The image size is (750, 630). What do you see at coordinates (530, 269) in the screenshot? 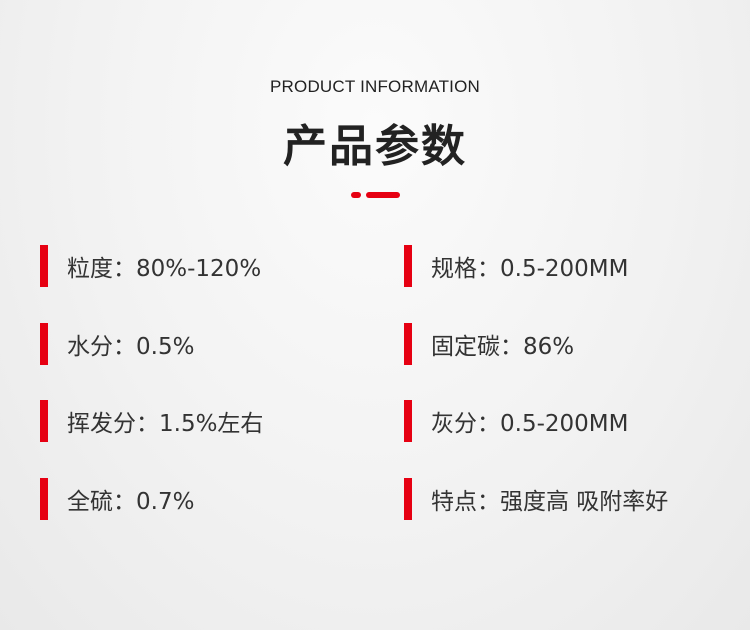
I see `param-text: 规格：0.5-200MM` at bounding box center [530, 269].